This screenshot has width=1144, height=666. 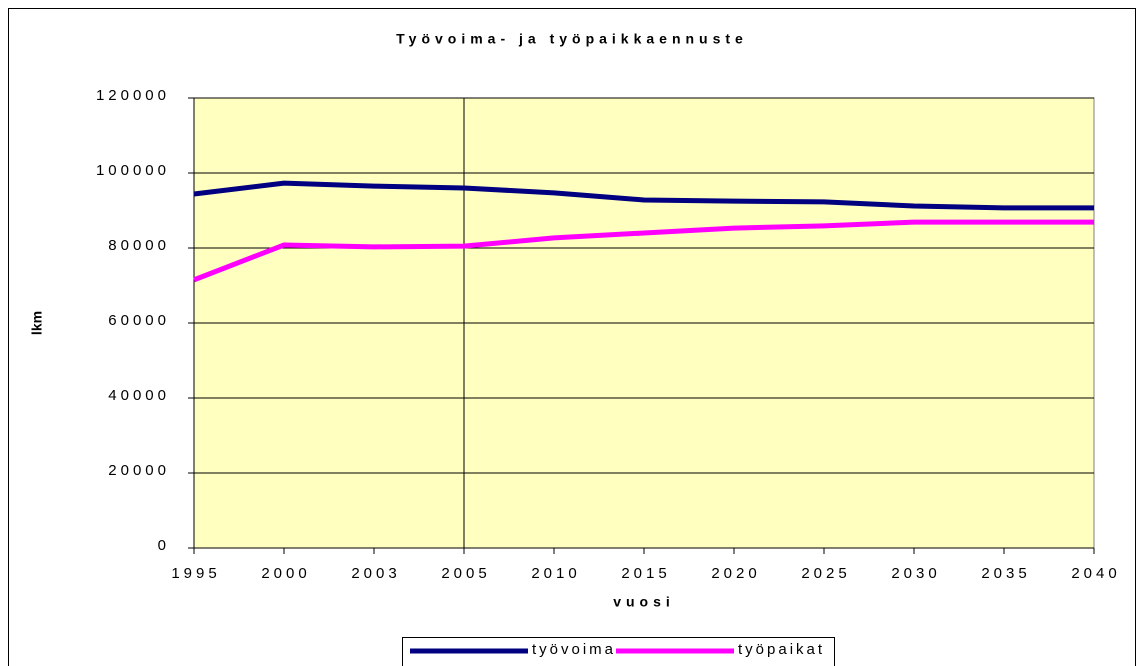 I want to click on chart-title: Työvoima- ja työpaikkaennuste, so click(x=572, y=39).